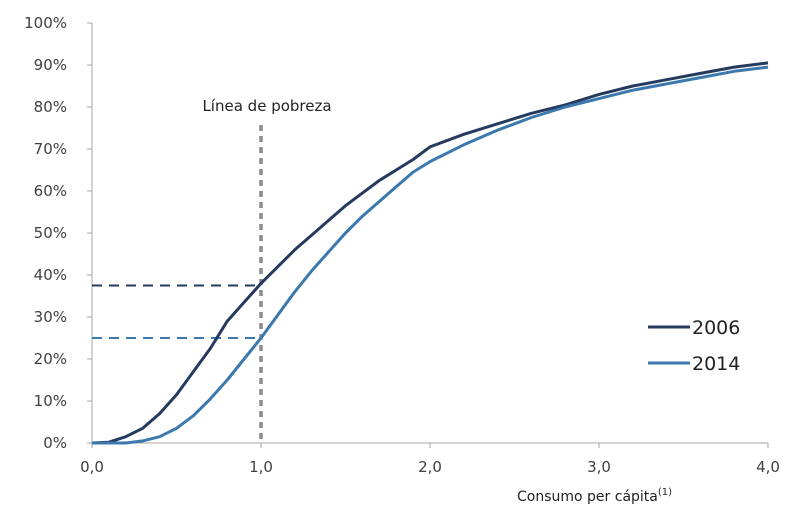 The width and height of the screenshot is (786, 507). What do you see at coordinates (50, 359) in the screenshot?
I see `y-tick-label: 20%` at bounding box center [50, 359].